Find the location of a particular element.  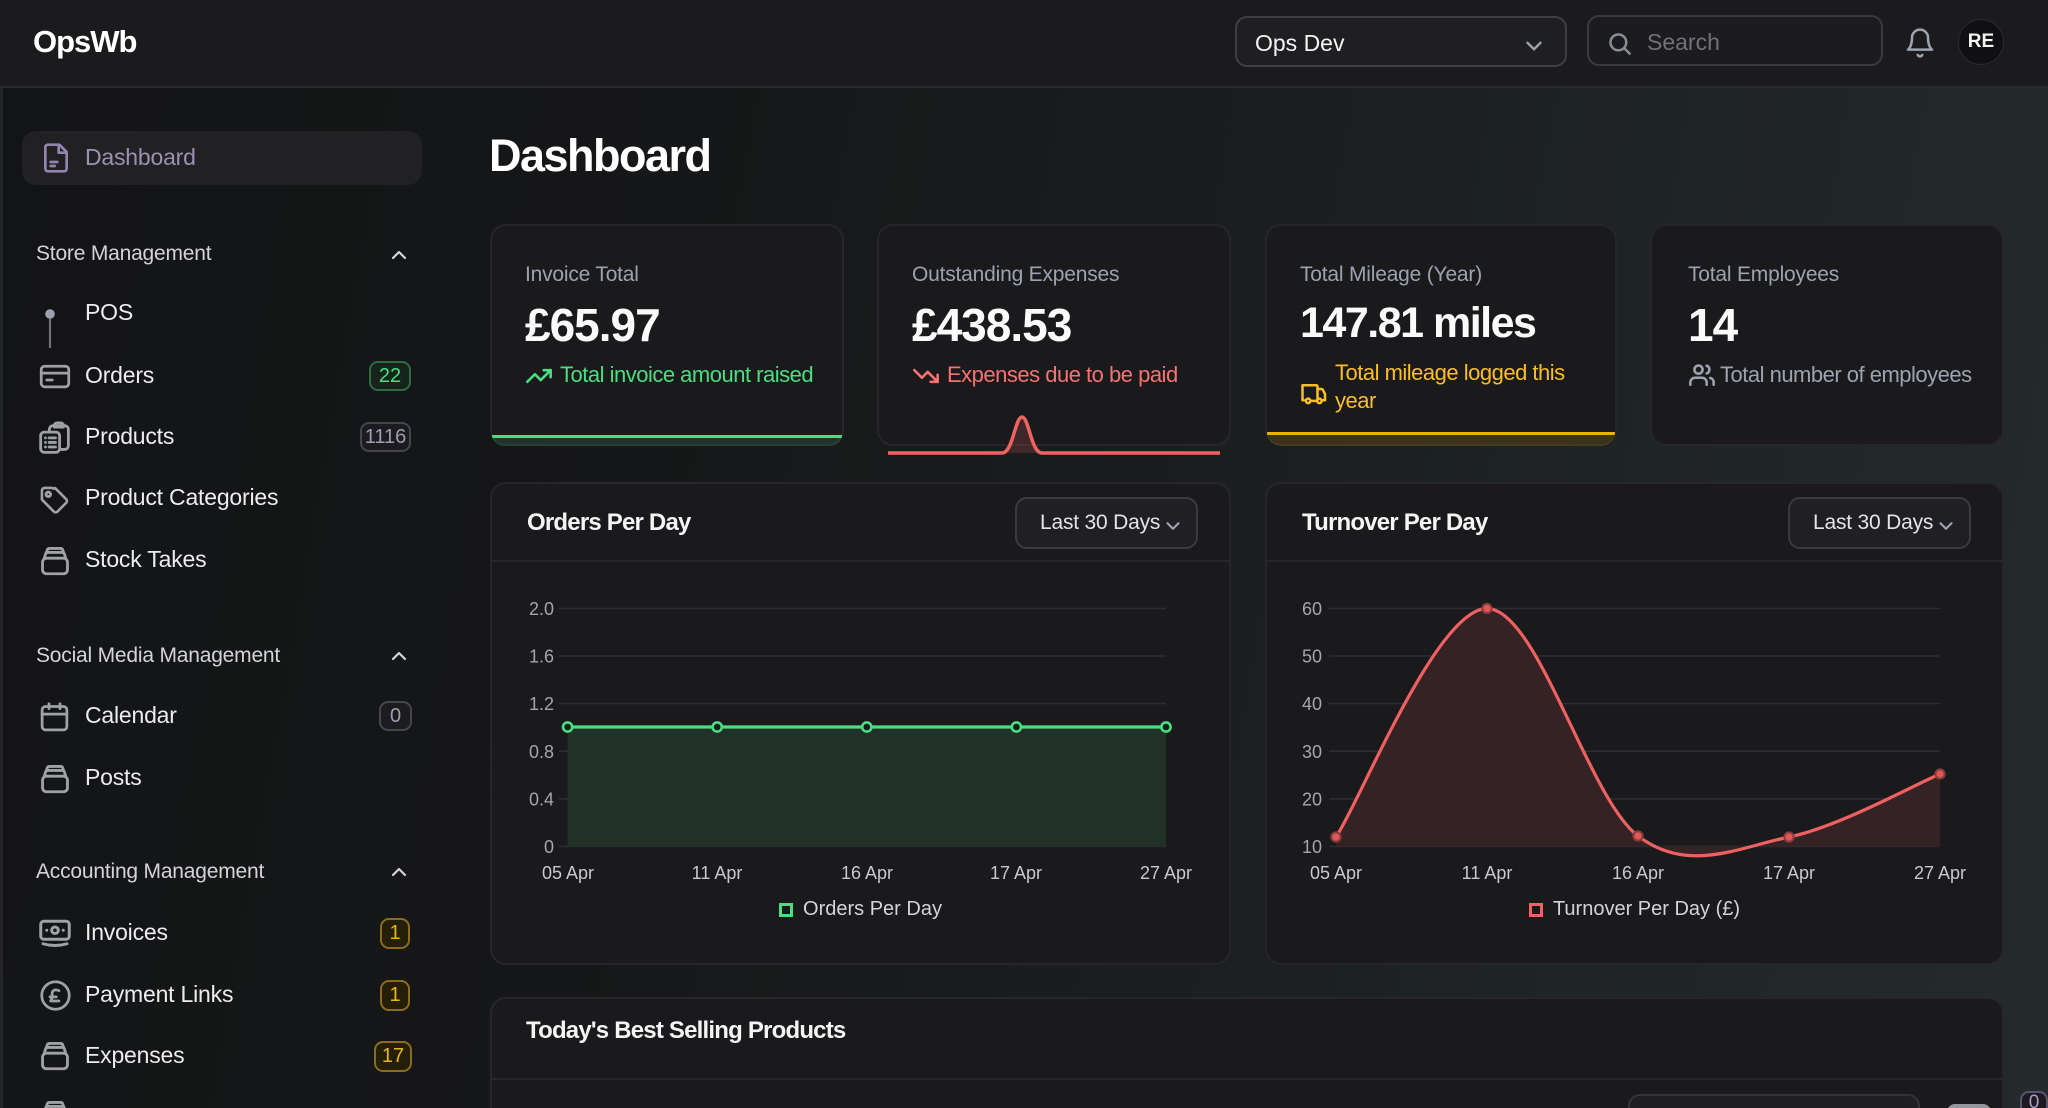

svg-text: 1.2 is located at coordinates (541, 704).